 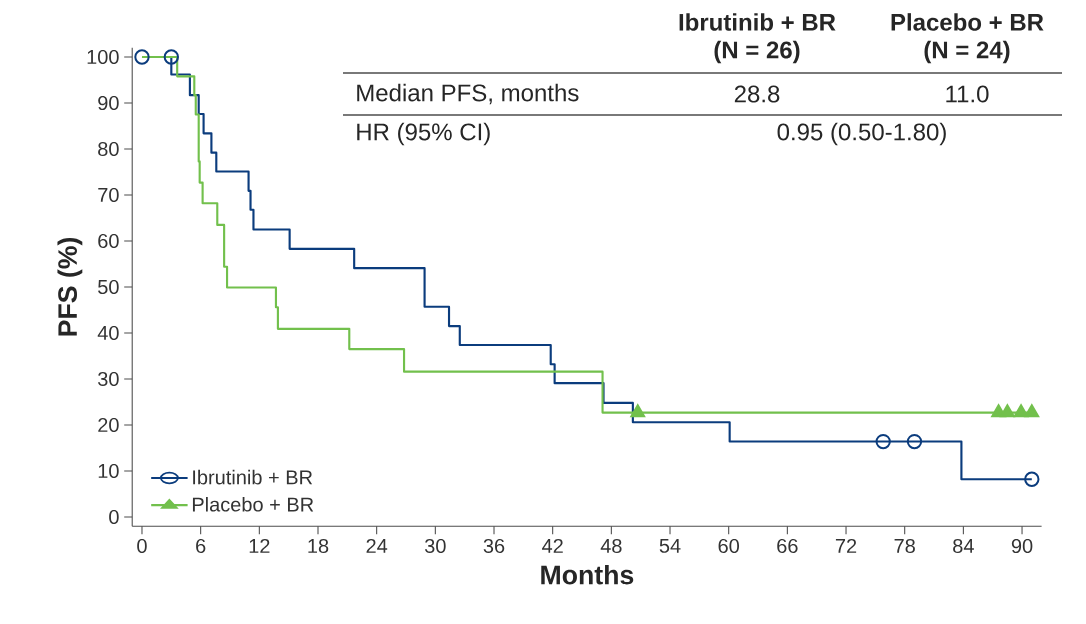 What do you see at coordinates (108, 333) in the screenshot?
I see `y-tick-label: 40` at bounding box center [108, 333].